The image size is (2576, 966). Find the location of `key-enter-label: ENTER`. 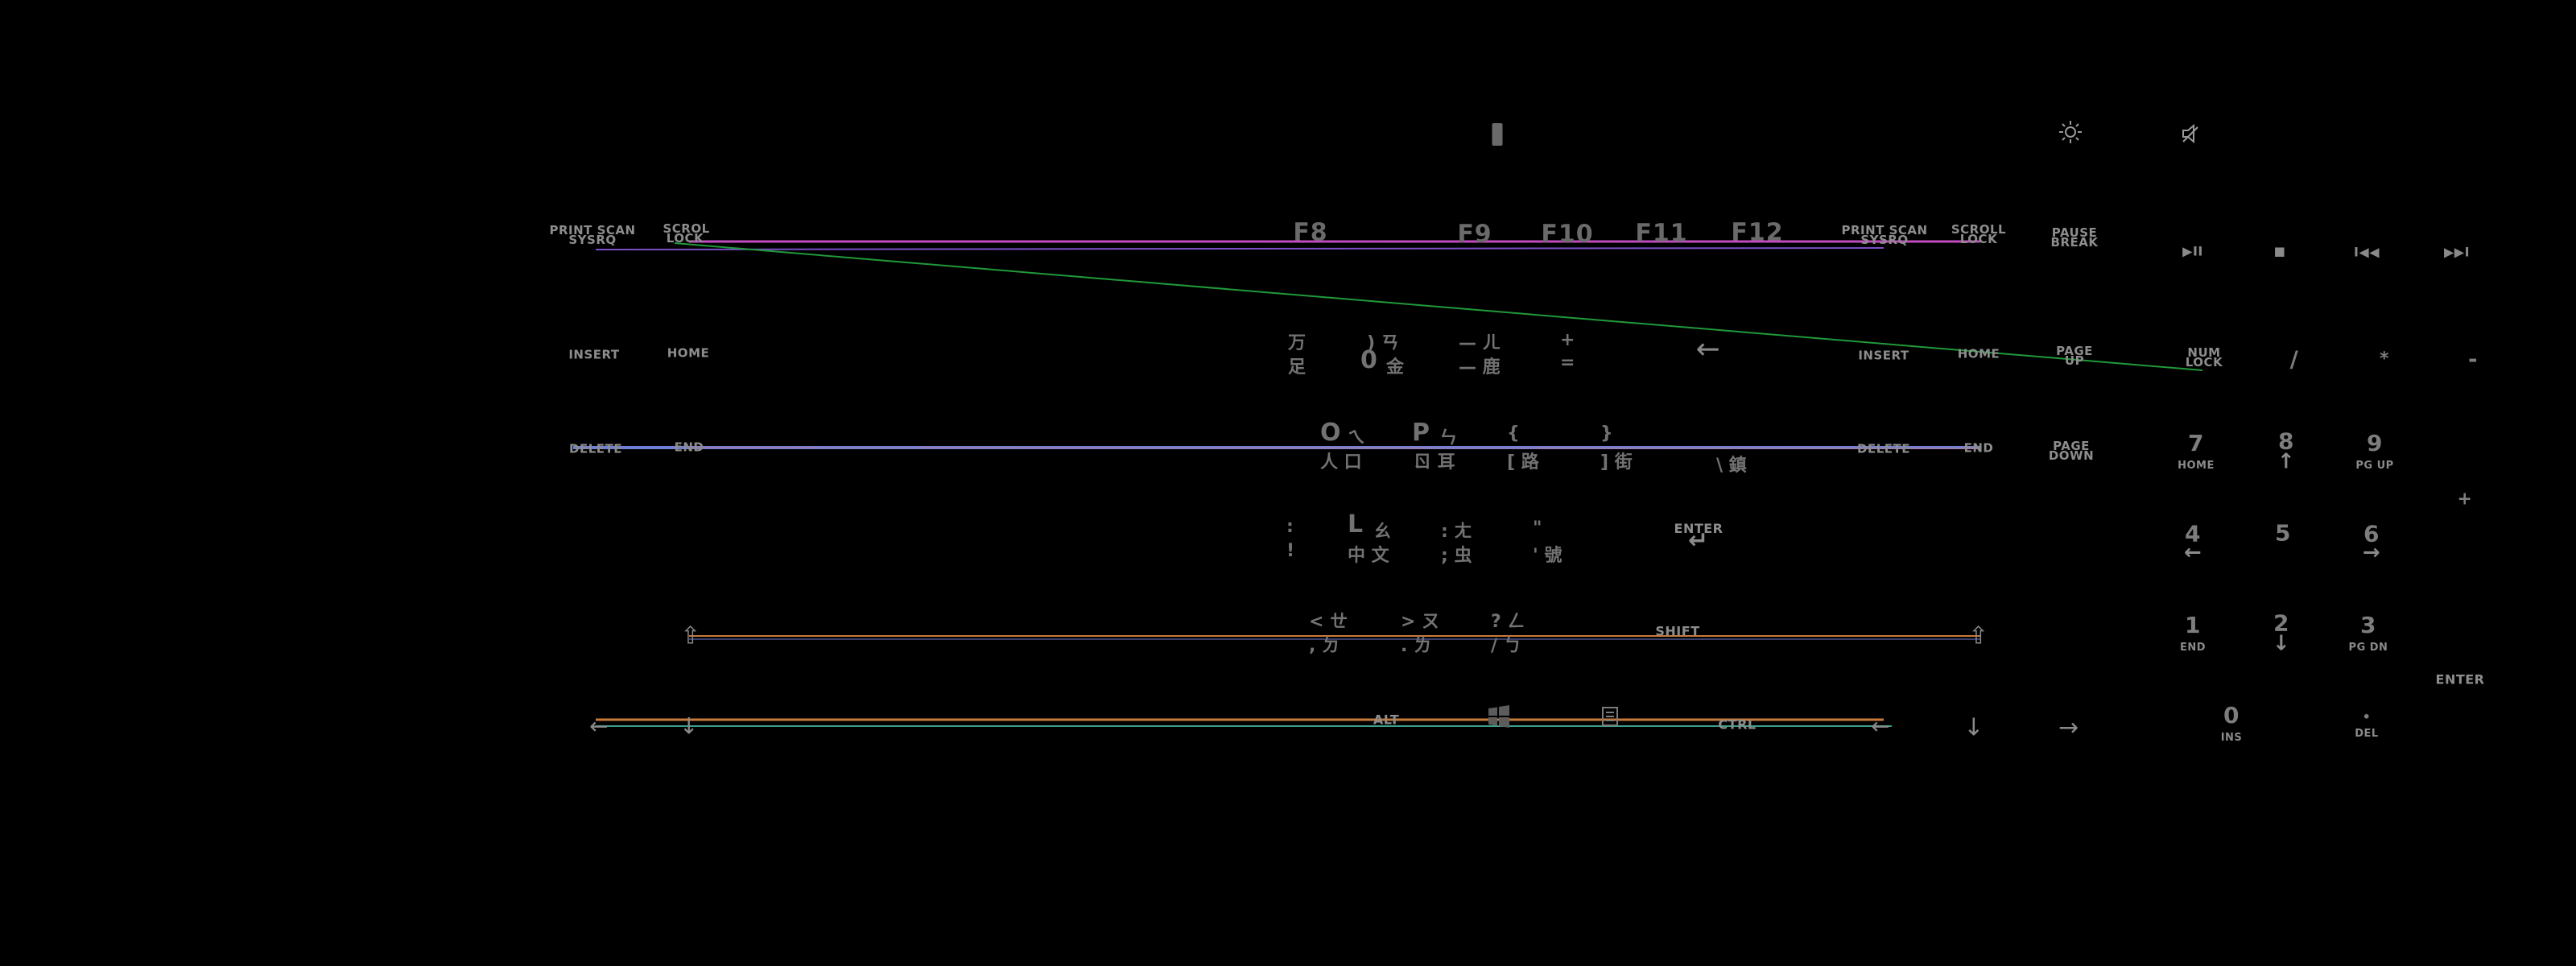

key-enter-label: ENTER is located at coordinates (1699, 528).